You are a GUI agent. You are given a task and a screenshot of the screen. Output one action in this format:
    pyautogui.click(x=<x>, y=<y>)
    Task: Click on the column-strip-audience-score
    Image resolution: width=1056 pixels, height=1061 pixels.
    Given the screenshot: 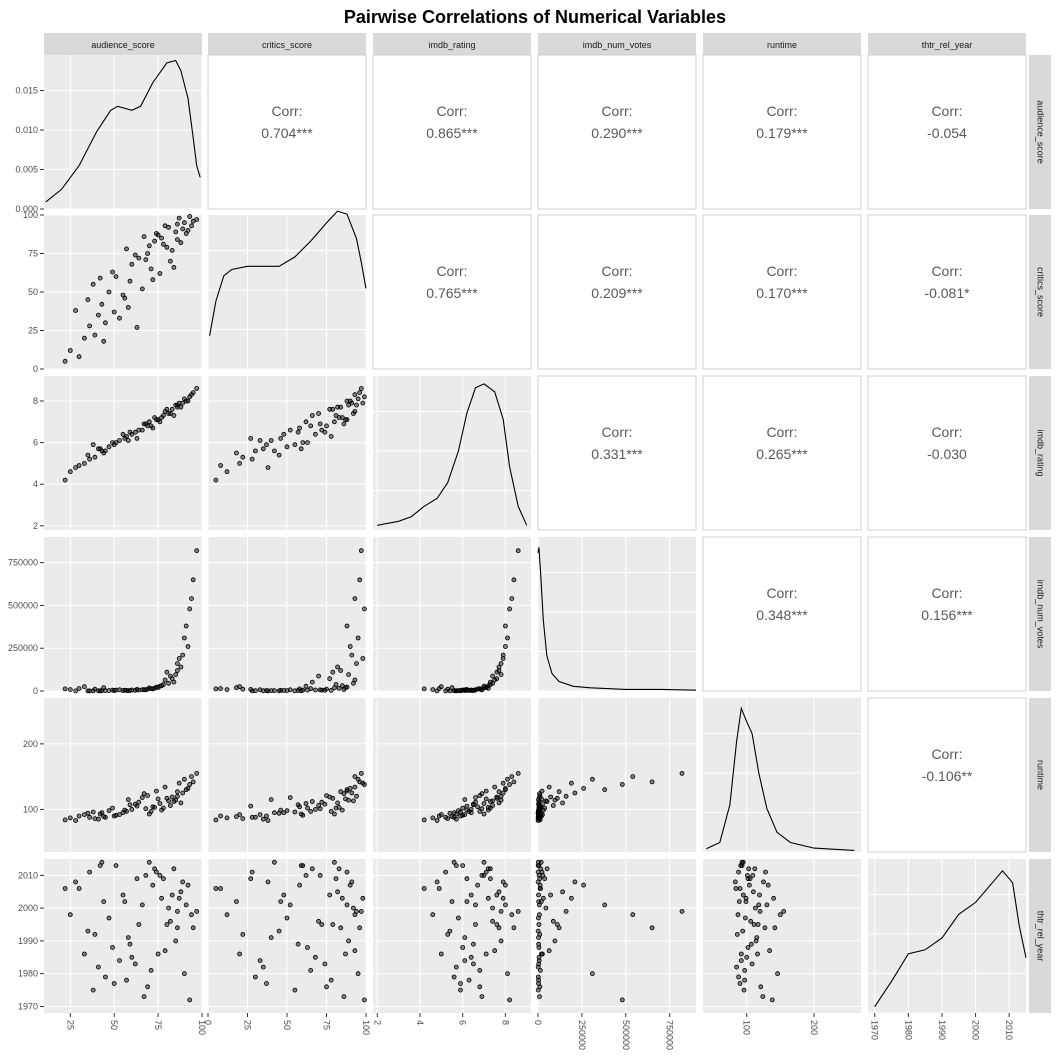 What is the action you would take?
    pyautogui.click(x=123, y=44)
    